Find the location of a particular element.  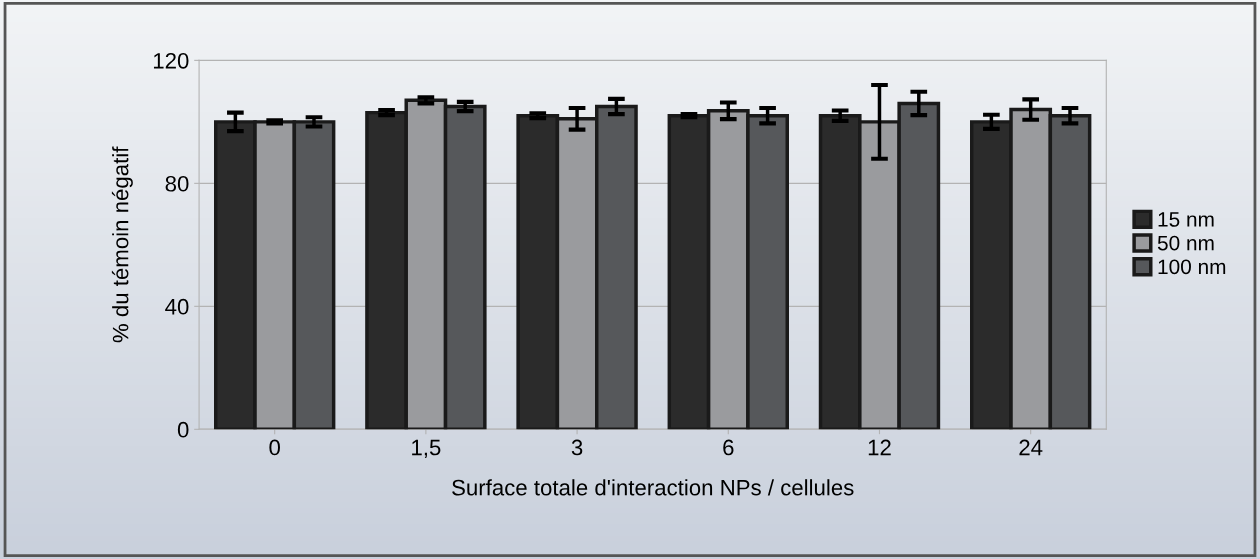

y-tick-label: 120 is located at coordinates (171, 60).